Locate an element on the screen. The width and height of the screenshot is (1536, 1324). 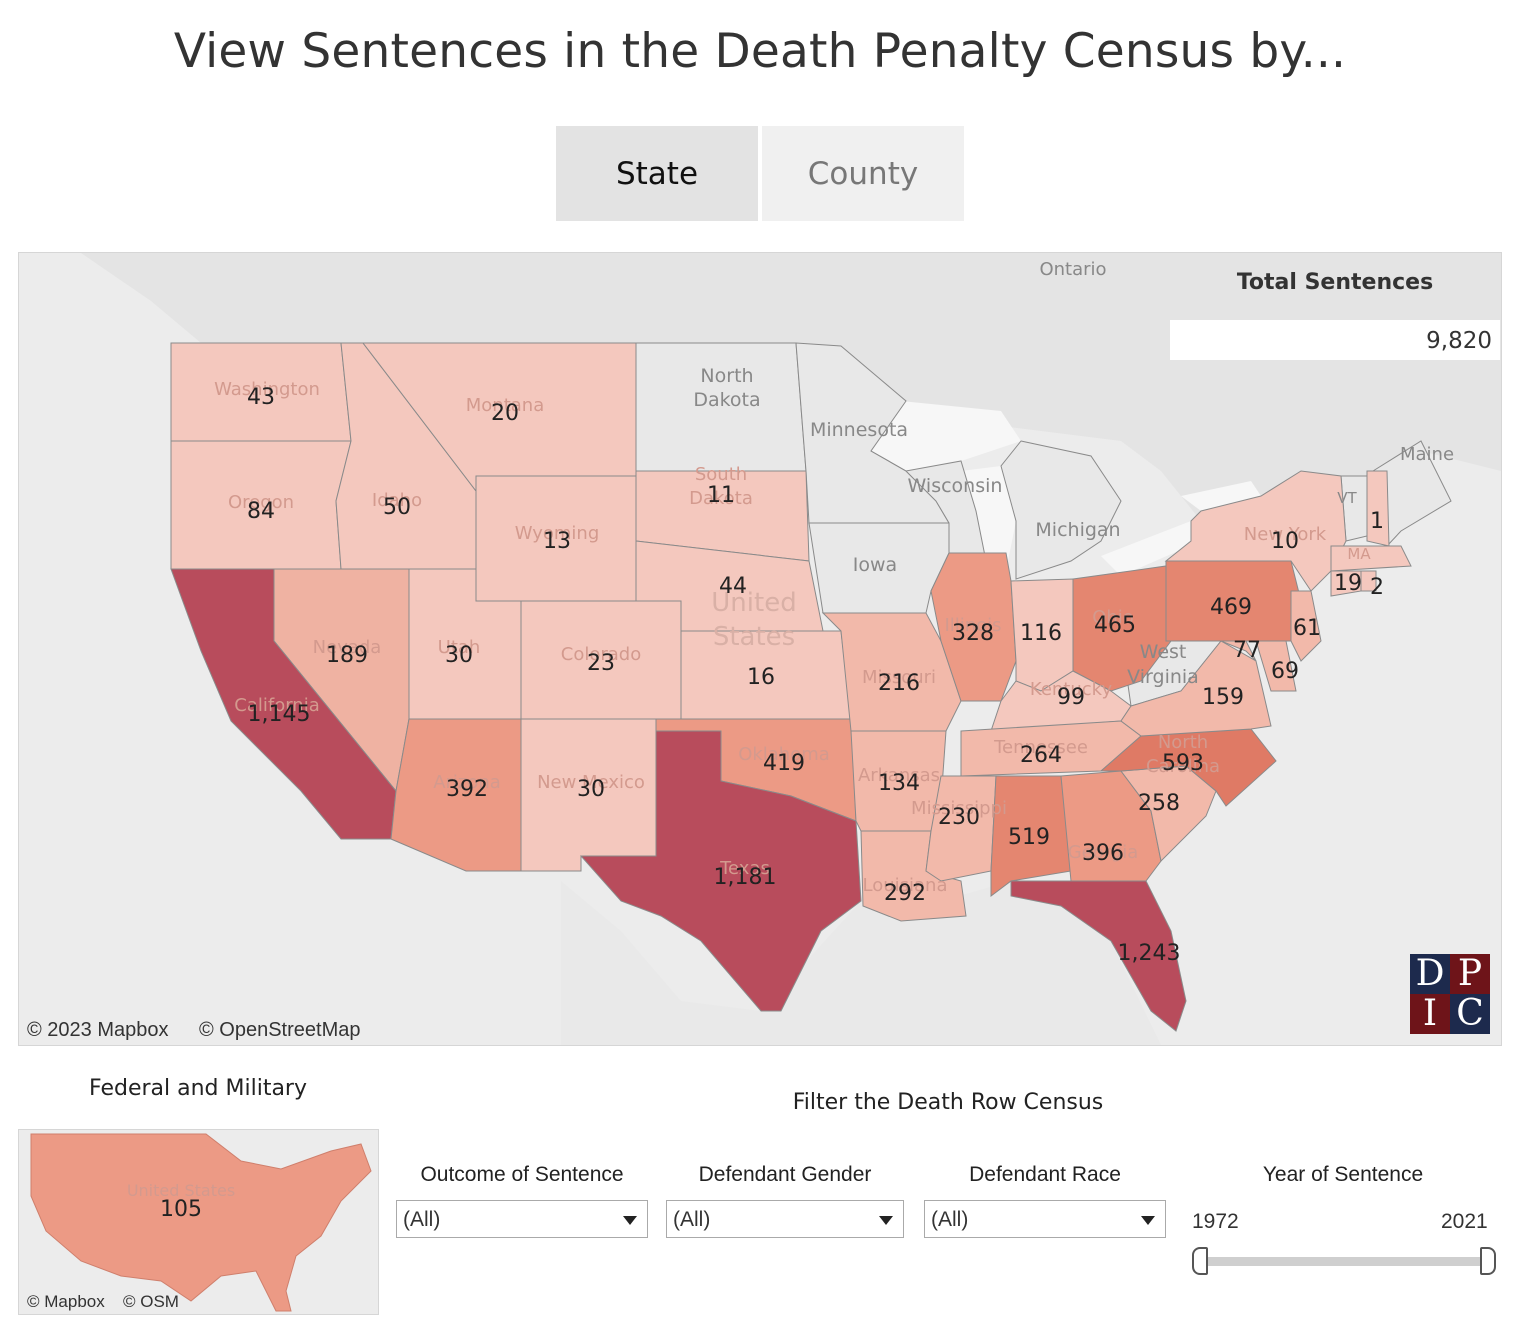
faint-idaho: Idaho is located at coordinates (397, 500).